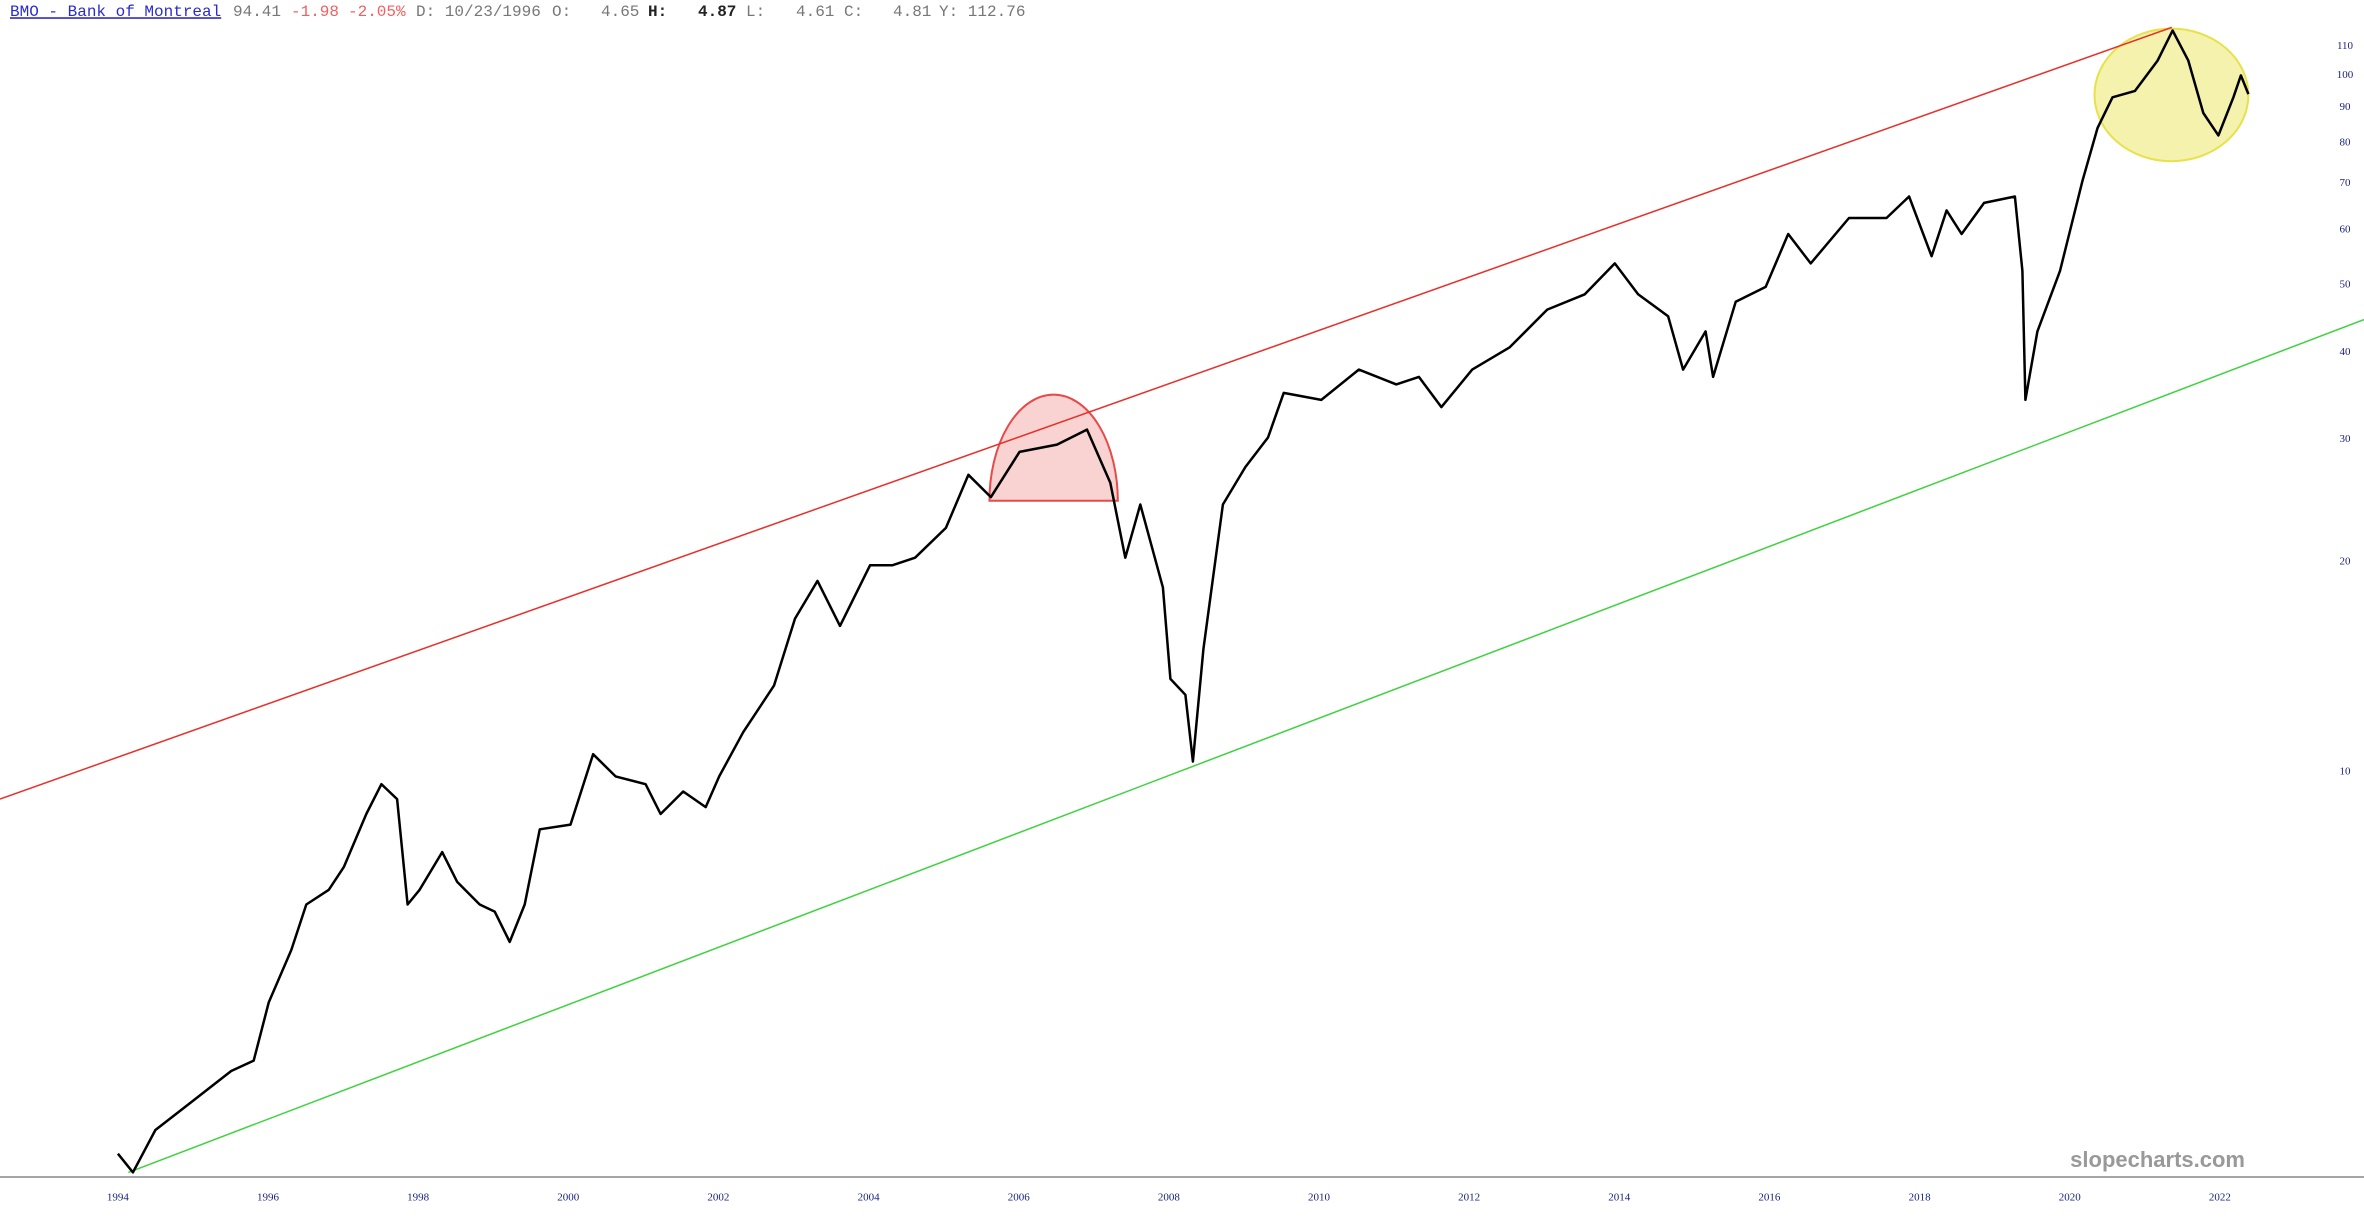  What do you see at coordinates (2220, 1198) in the screenshot?
I see `x-tick-label: 2022` at bounding box center [2220, 1198].